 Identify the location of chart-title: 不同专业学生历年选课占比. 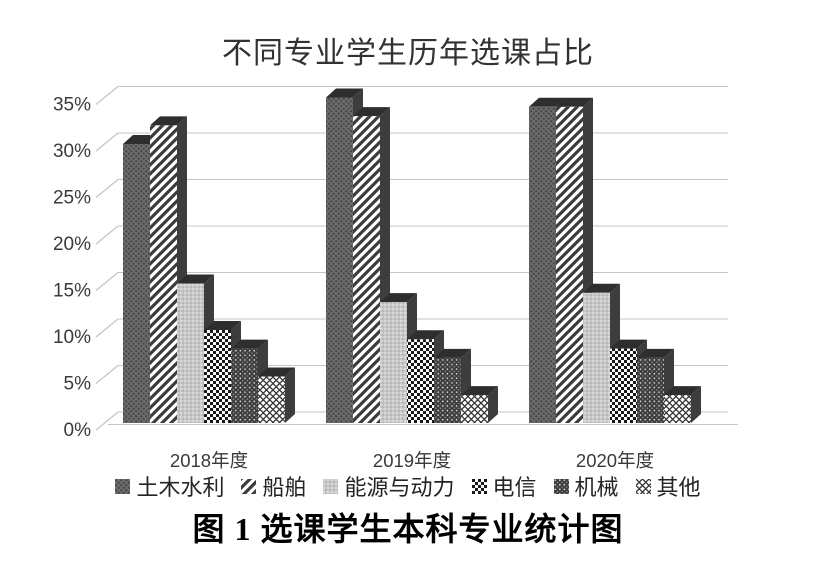
(408, 53).